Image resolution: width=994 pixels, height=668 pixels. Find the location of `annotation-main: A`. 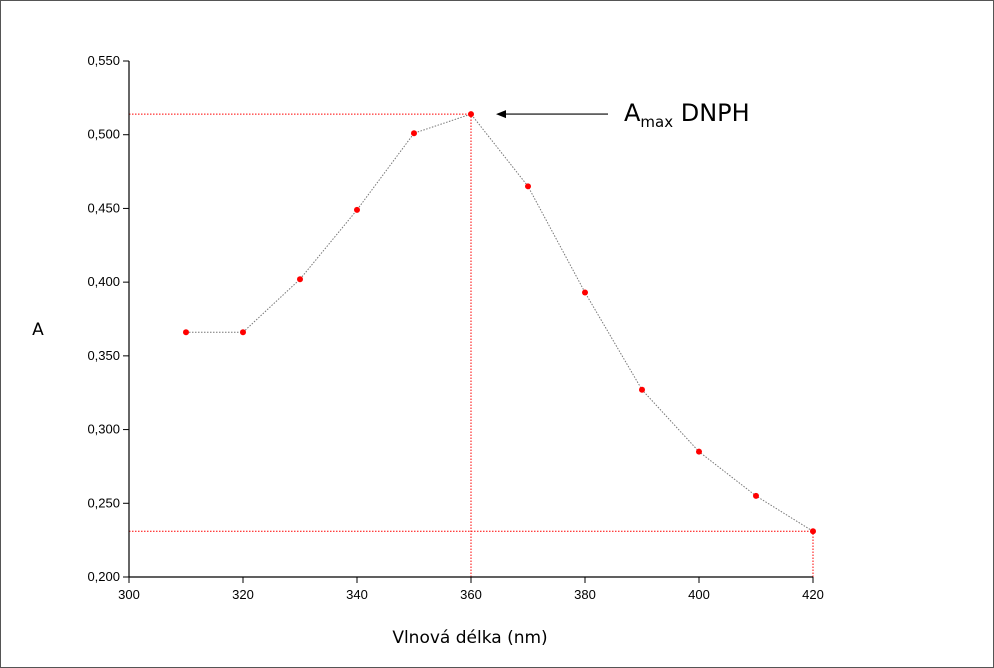

annotation-main: A is located at coordinates (632, 113).